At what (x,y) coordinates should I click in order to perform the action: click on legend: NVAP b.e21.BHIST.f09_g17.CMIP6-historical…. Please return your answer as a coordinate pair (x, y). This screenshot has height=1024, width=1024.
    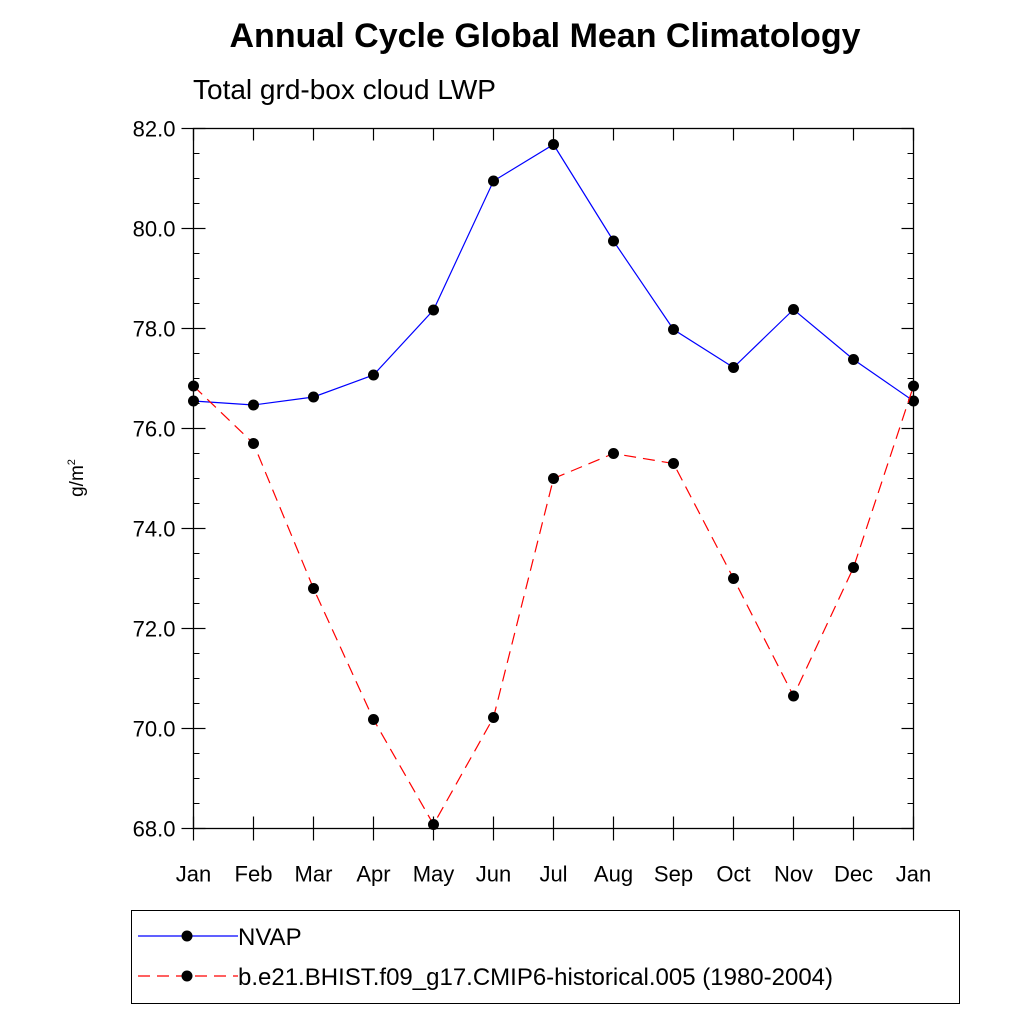
    Looking at the image, I should click on (485, 957).